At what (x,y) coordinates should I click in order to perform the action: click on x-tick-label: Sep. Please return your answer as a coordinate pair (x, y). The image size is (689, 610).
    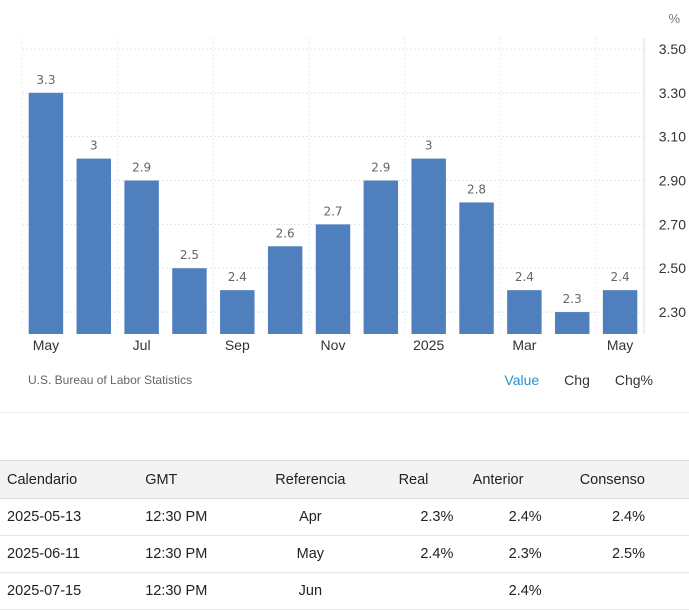
    Looking at the image, I should click on (237, 345).